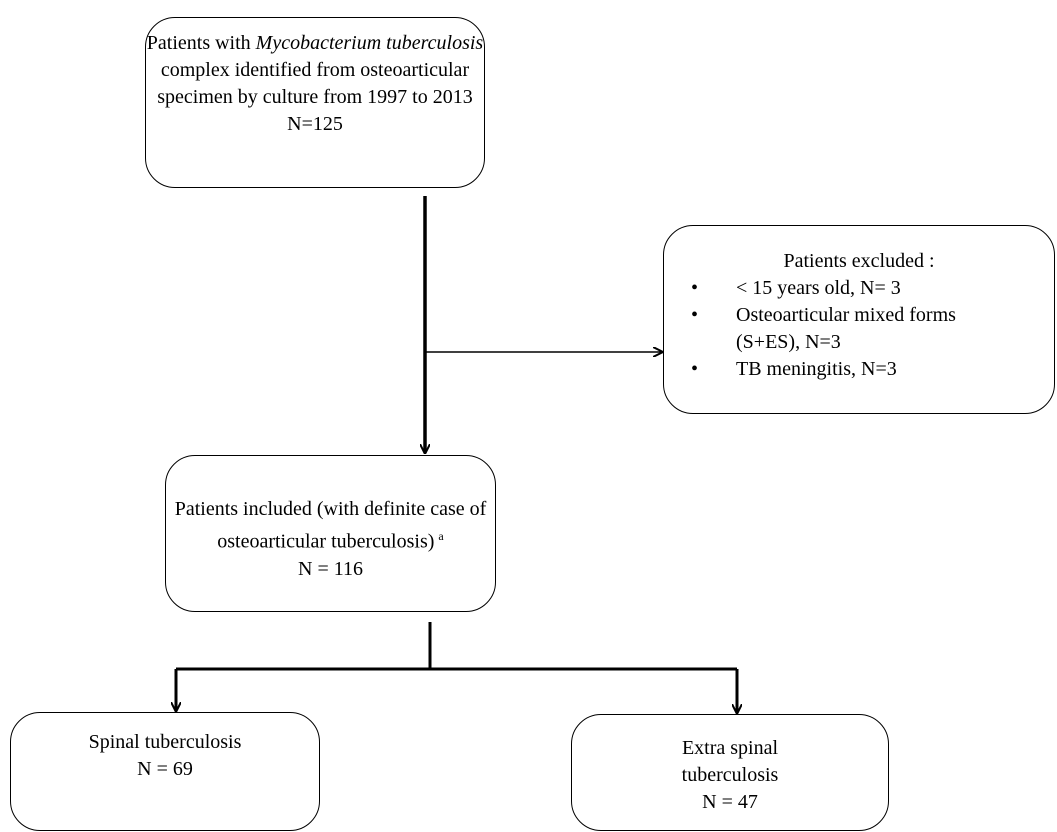  Describe the element at coordinates (823, 369) in the screenshot. I see `bullet: TB meningitis, N=3` at that location.